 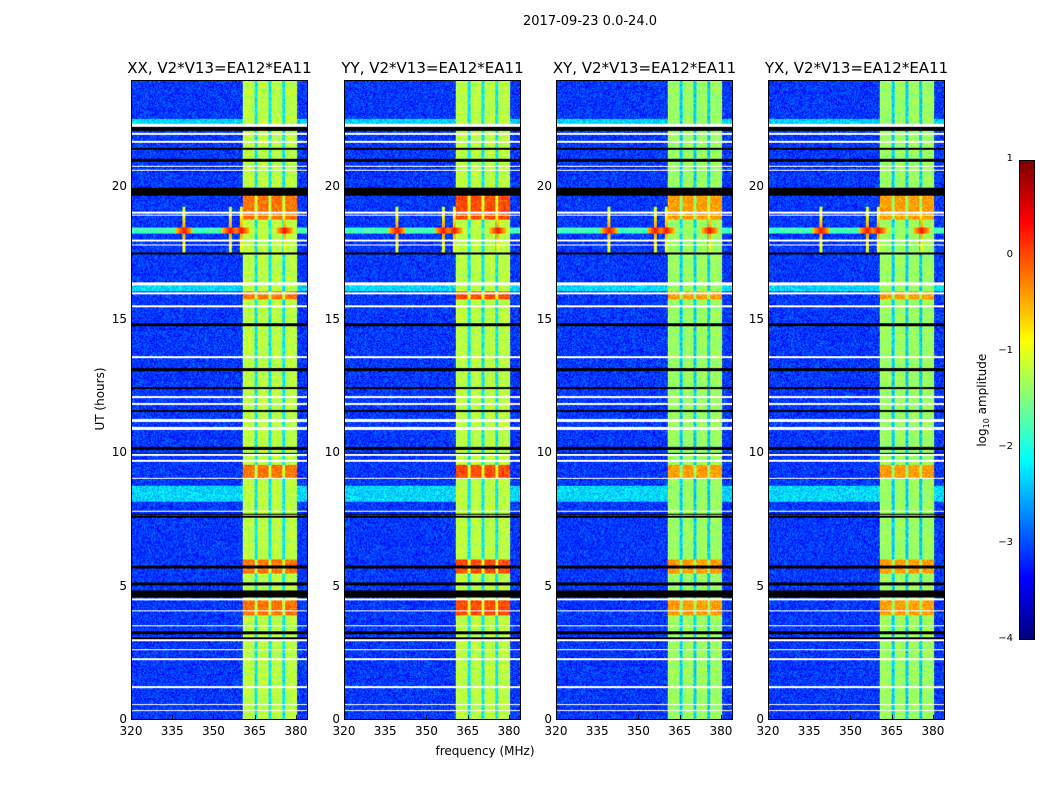 I want to click on colorbar-label-sub: 10, so click(x=987, y=423).